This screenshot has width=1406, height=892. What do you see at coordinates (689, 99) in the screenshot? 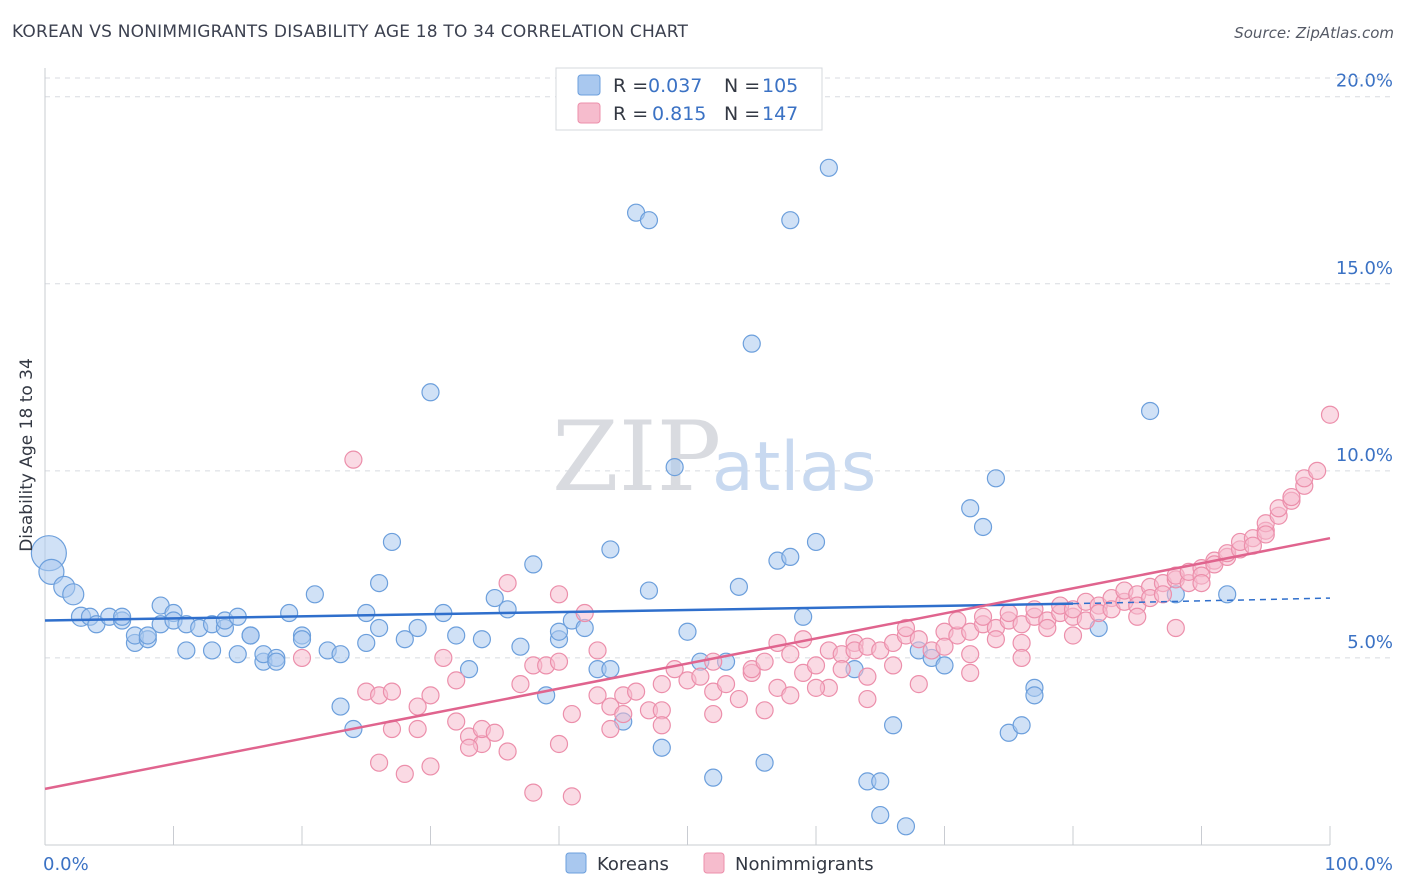
I see `top-legend: R = 0.037 N = 105 R = 0.815 N = 147` at bounding box center [689, 99].